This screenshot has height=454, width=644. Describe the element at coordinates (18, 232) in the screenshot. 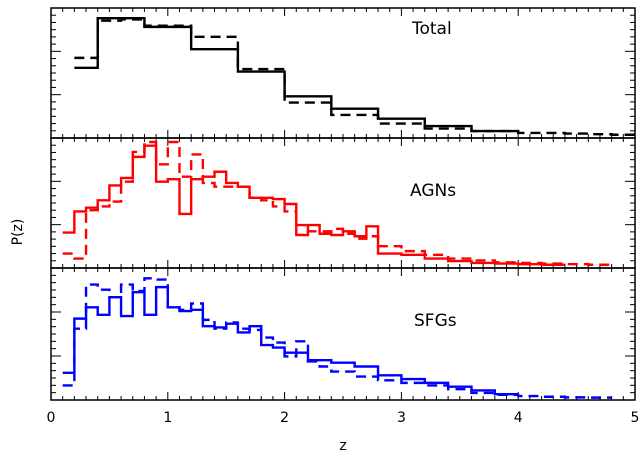

I see `y-axis-label: P(z)` at that location.